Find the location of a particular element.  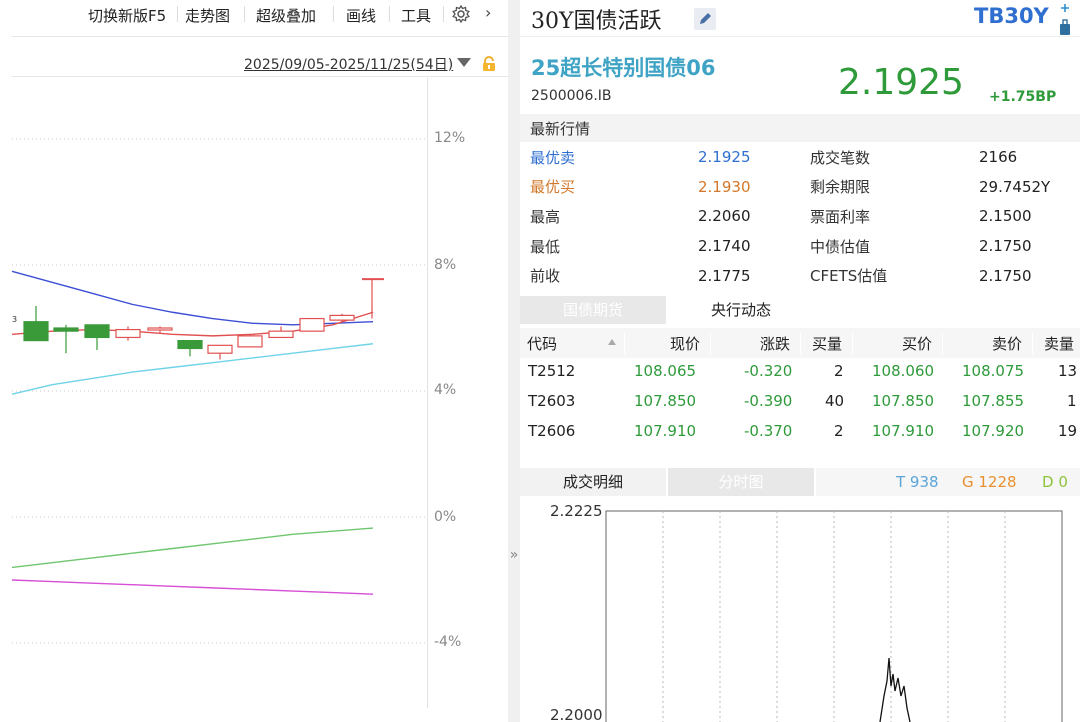

y-tick-label: 0% is located at coordinates (445, 517).